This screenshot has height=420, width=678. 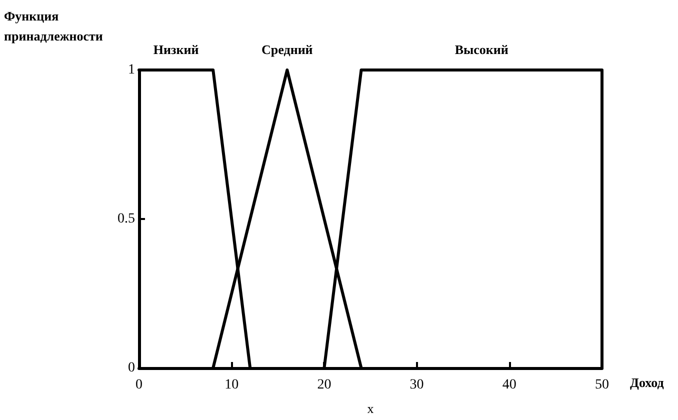 What do you see at coordinates (509, 385) in the screenshot?
I see `x-tick-label: 40` at bounding box center [509, 385].